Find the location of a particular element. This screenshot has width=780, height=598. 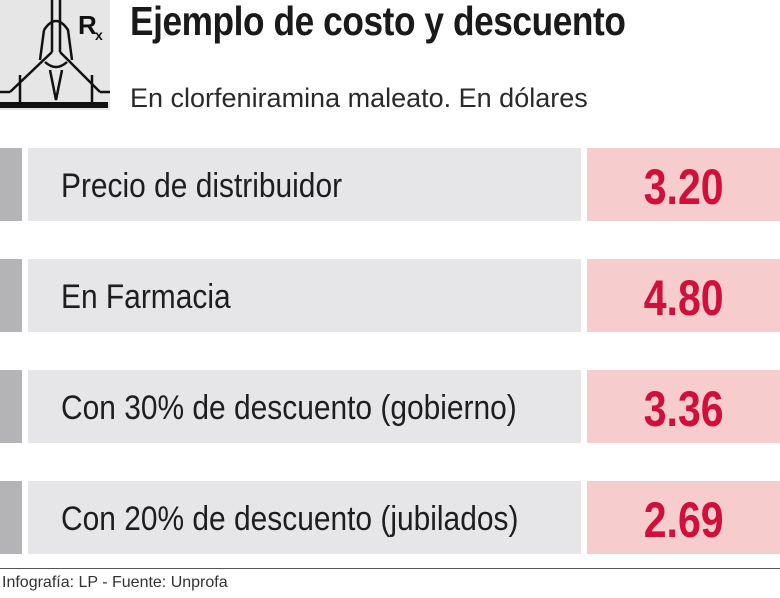

footer-credit: Infografía: LP - Fuente: Unprofa is located at coordinates (115, 582).